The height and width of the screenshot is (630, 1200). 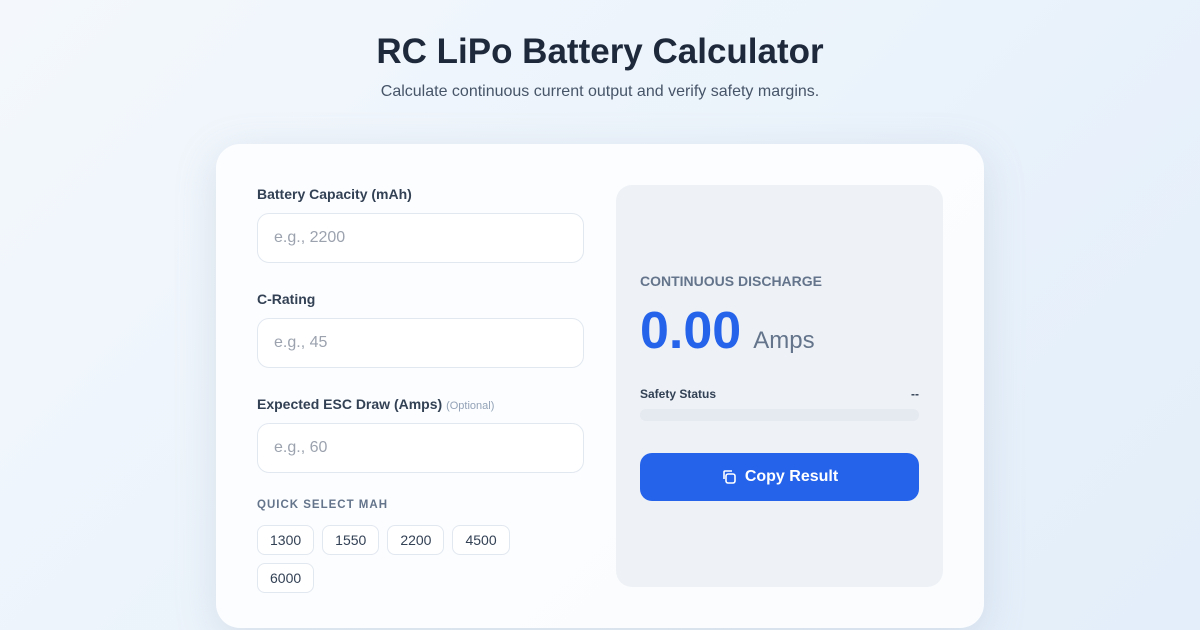 What do you see at coordinates (286, 540) in the screenshot?
I see `quick-select-1300: 1300` at bounding box center [286, 540].